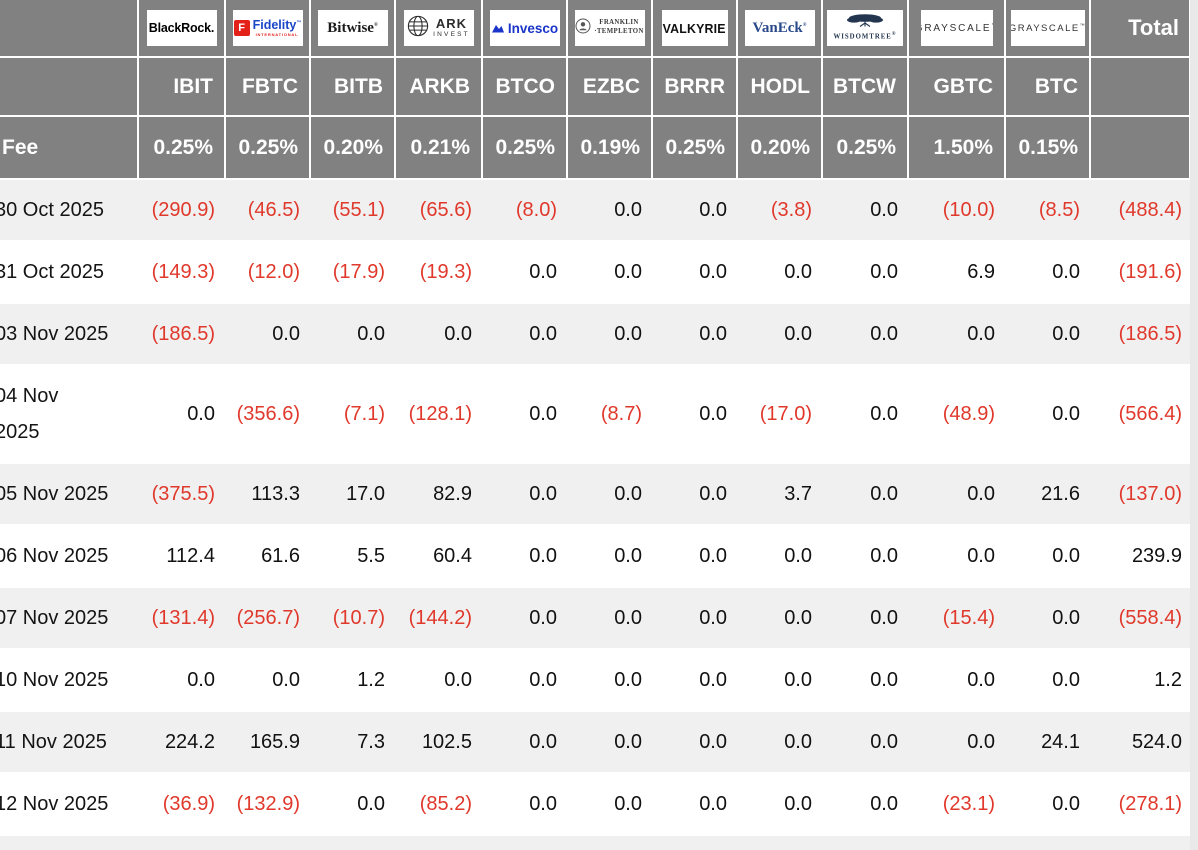  Describe the element at coordinates (957, 28) in the screenshot. I see `grayscale-wordmark: GRAYSCALE™` at that location.